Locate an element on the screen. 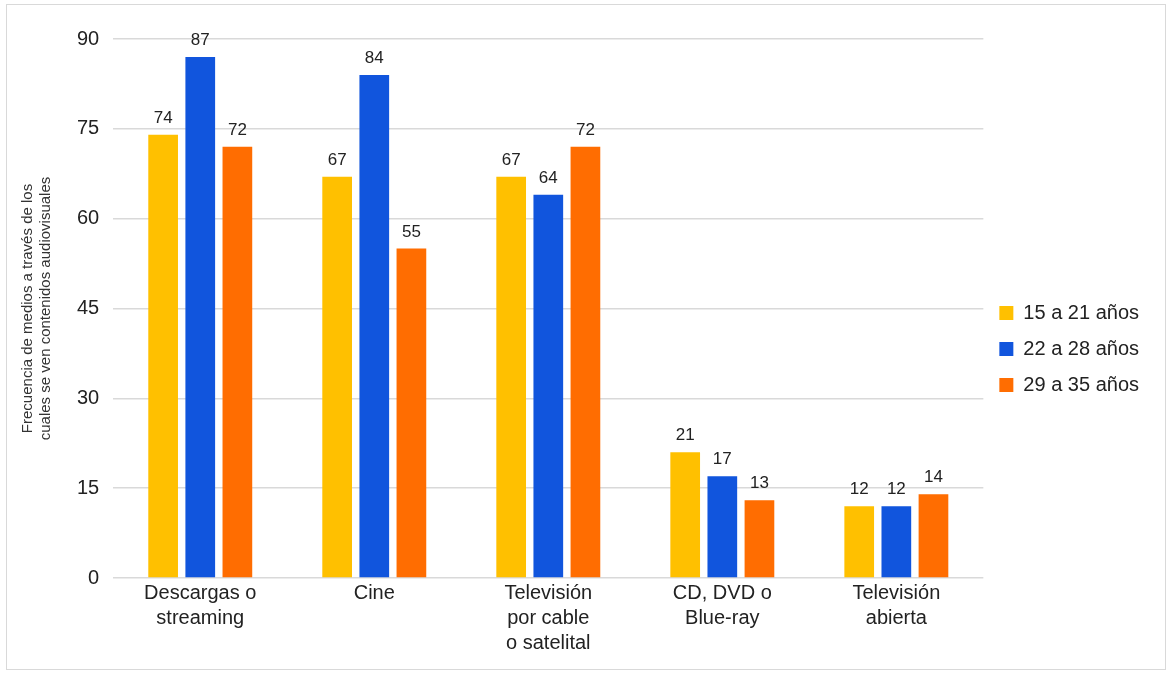 The height and width of the screenshot is (675, 1170). data-label: 87 is located at coordinates (200, 40).